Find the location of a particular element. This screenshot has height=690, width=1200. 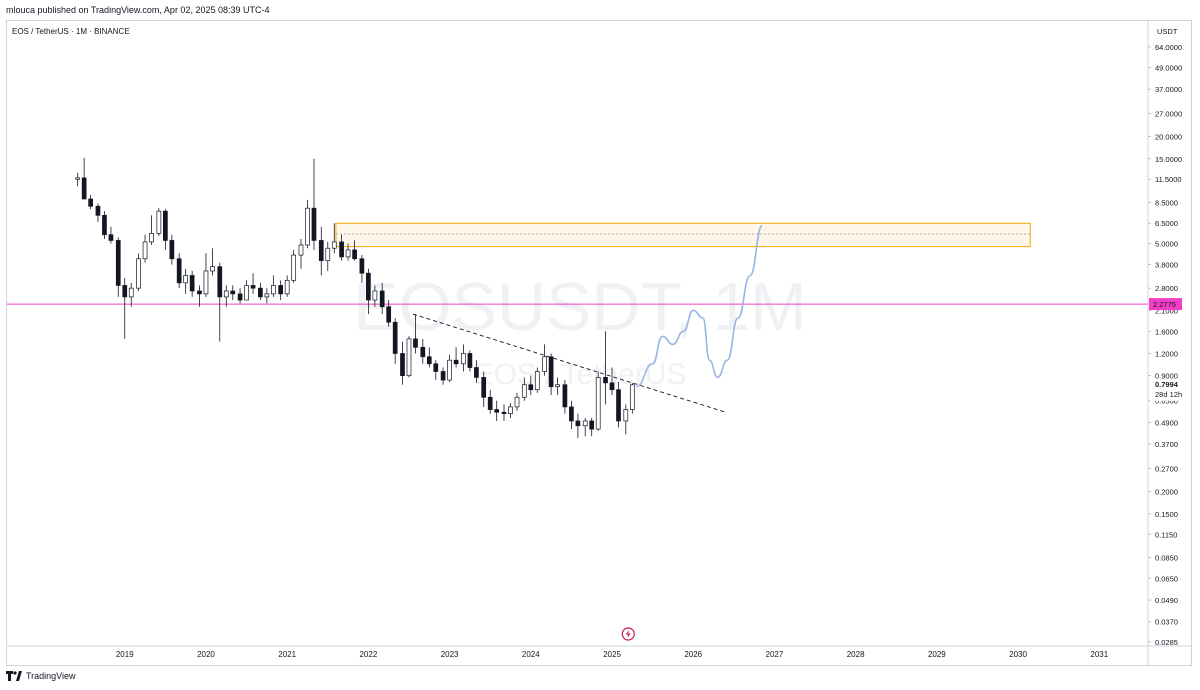

trendline is located at coordinates (569, 363).